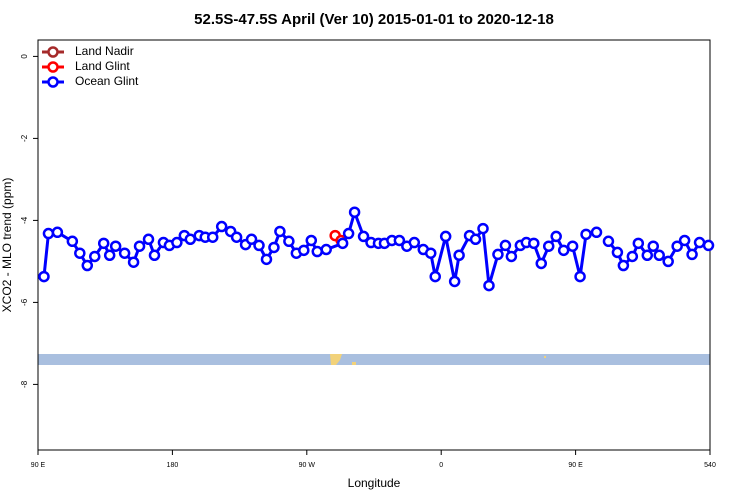 The image size is (750, 500). Describe the element at coordinates (441, 465) in the screenshot. I see `x-tick-label: 0` at that location.